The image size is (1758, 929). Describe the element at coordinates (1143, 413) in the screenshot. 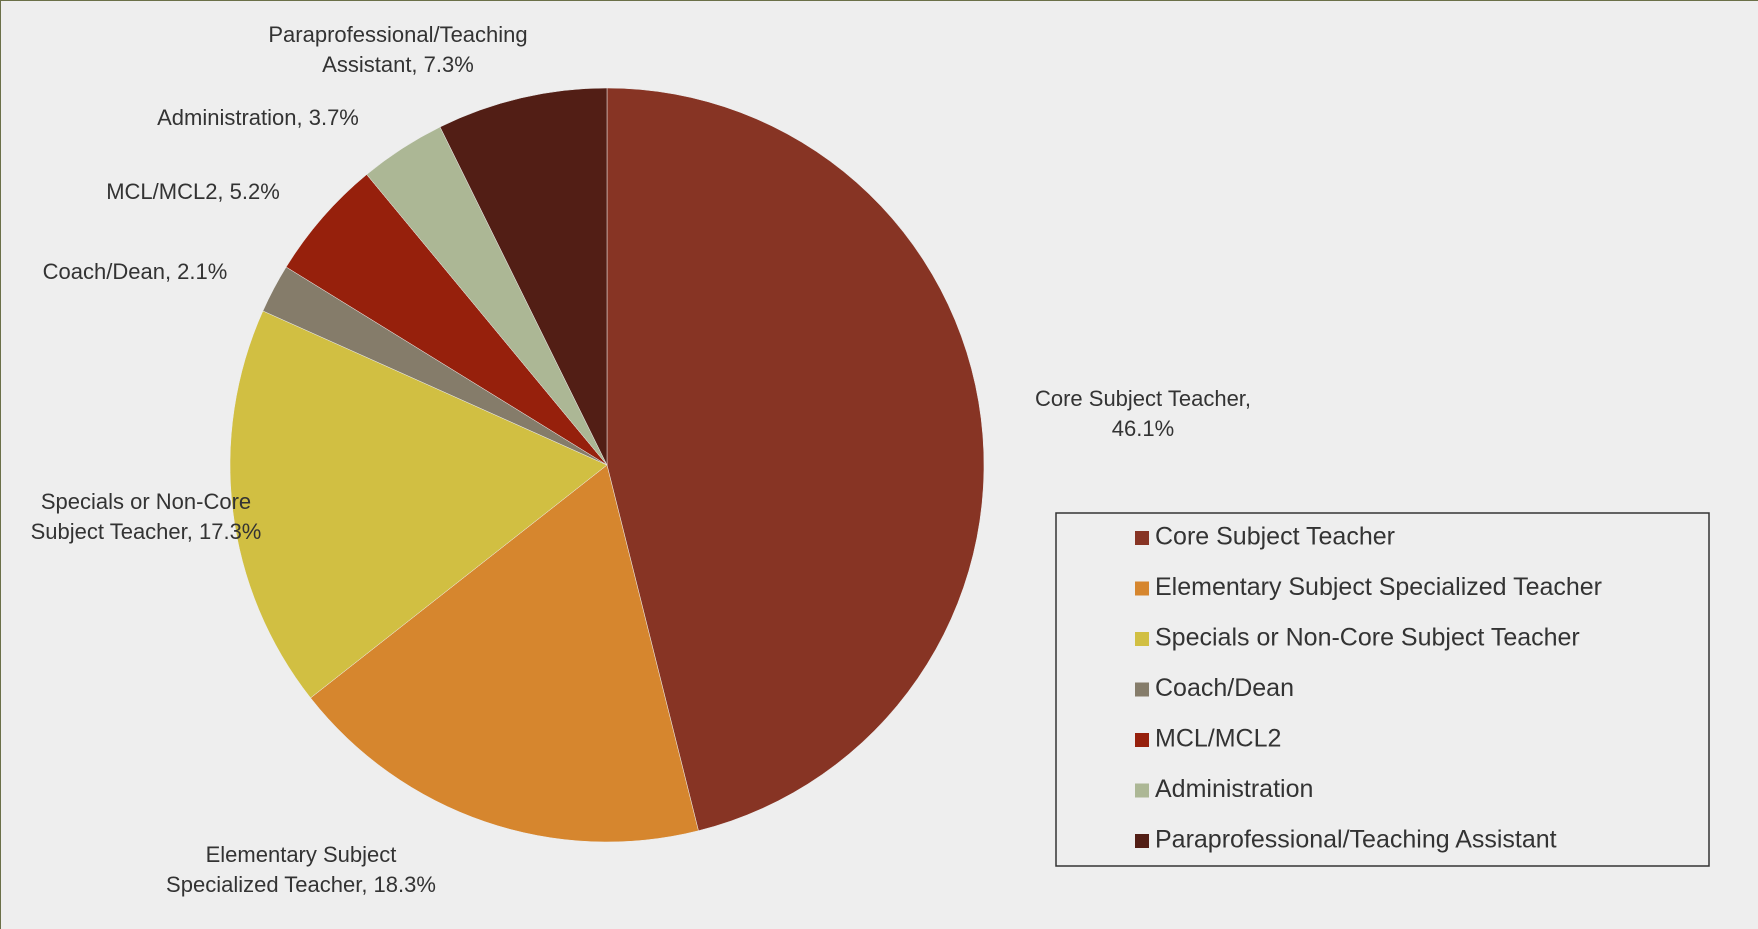

I see `data-label: Core Subject Teacher, 46.1%` at that location.